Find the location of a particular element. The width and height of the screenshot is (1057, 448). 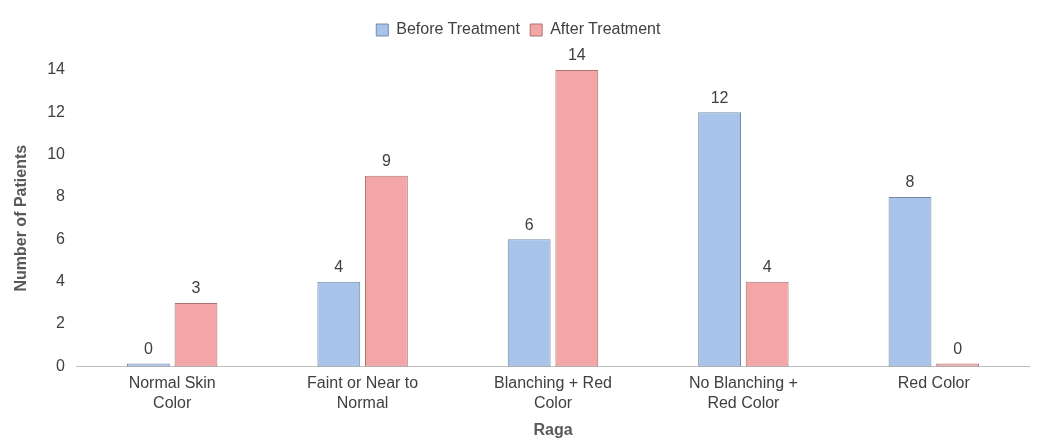

data-label: 12 is located at coordinates (719, 97).